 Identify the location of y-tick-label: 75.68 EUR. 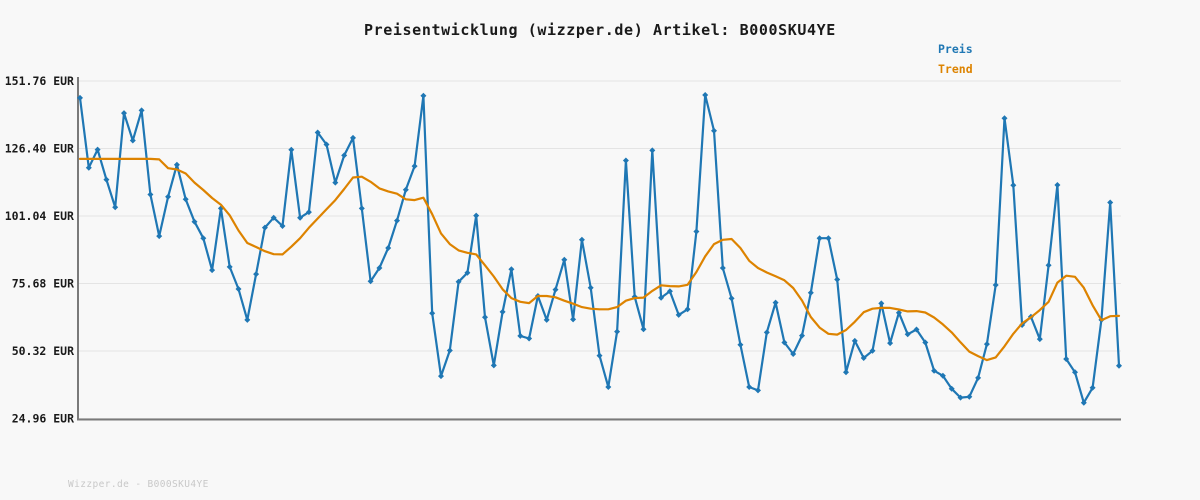
(43, 284).